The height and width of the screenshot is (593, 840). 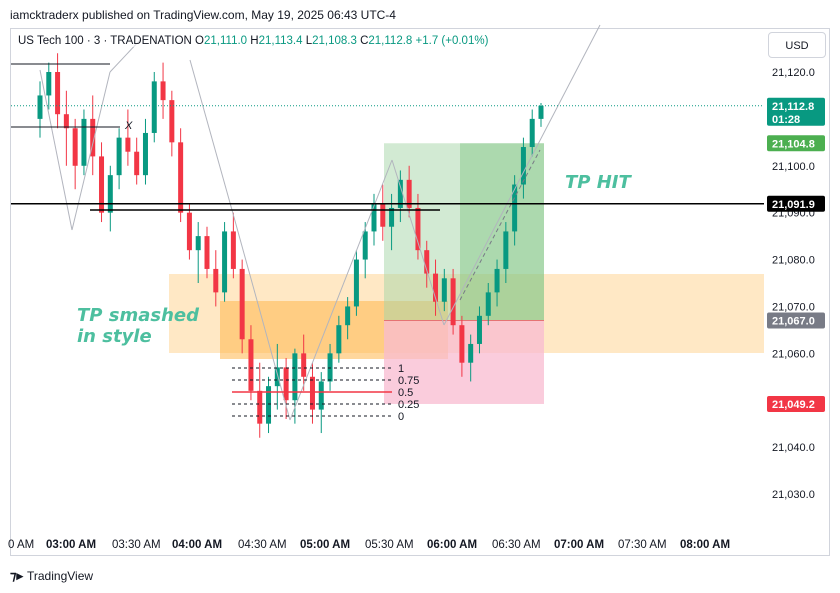 I want to click on close-label: C, so click(x=364, y=41).